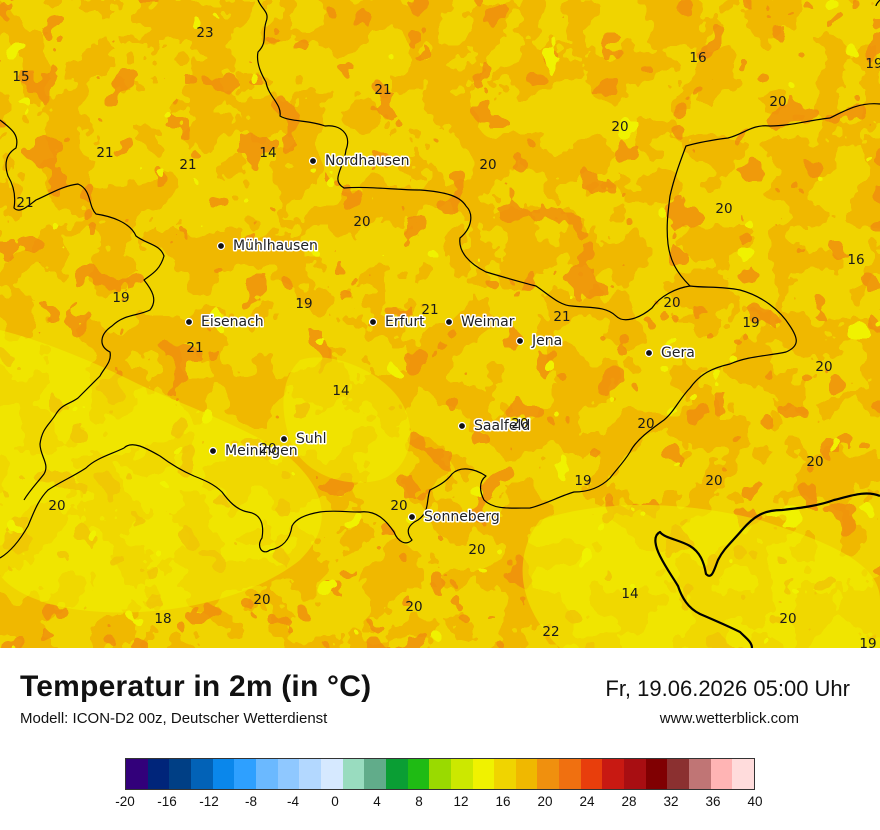 This screenshot has width=880, height=830. Describe the element at coordinates (125, 801) in the screenshot. I see `legend-tick: -20` at that location.